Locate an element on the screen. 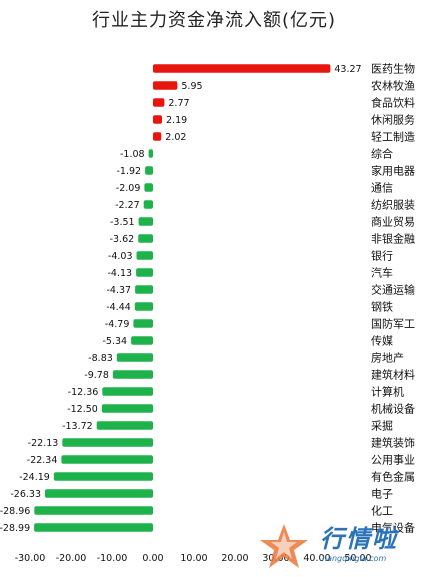 The image size is (428, 577). watermark-brand: 行情啦 is located at coordinates (359, 539).